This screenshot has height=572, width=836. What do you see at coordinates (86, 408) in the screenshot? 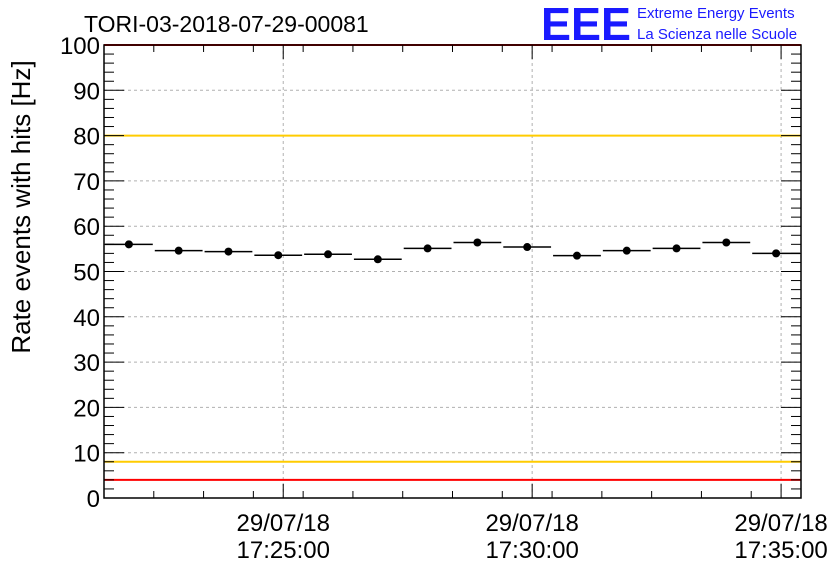
I see `y-tick-label: 20` at bounding box center [86, 408].